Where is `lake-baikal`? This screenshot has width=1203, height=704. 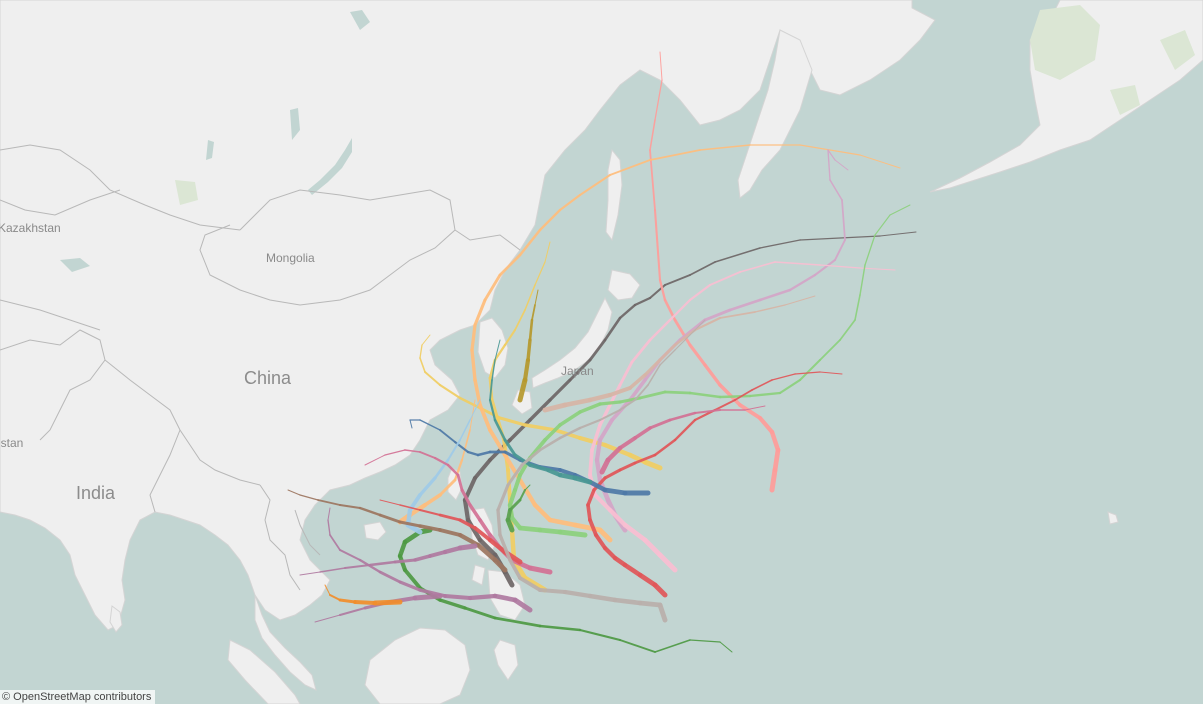
lake-baikal is located at coordinates (330, 166).